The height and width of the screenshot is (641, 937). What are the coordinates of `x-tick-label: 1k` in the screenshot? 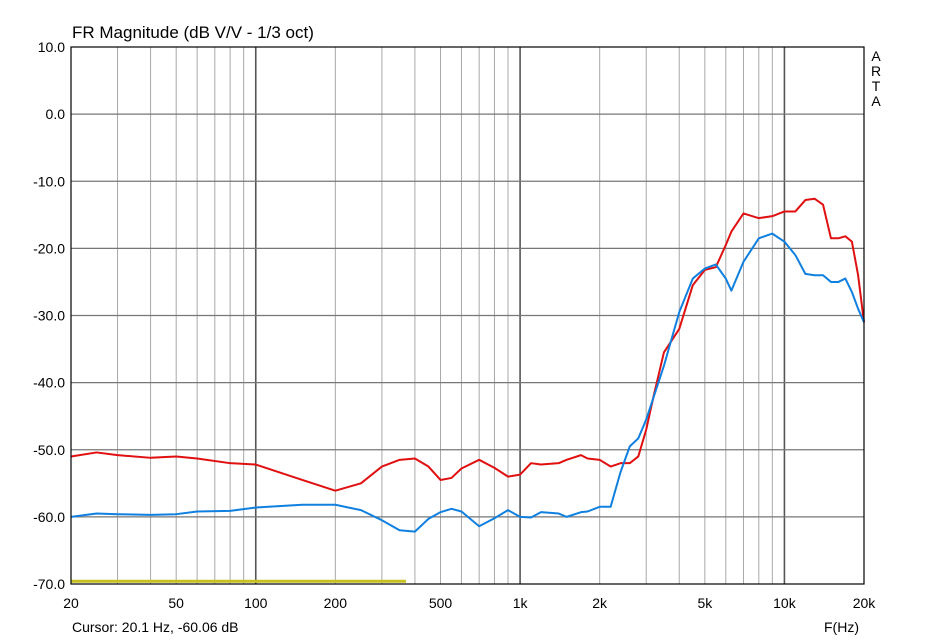 It's located at (521, 603).